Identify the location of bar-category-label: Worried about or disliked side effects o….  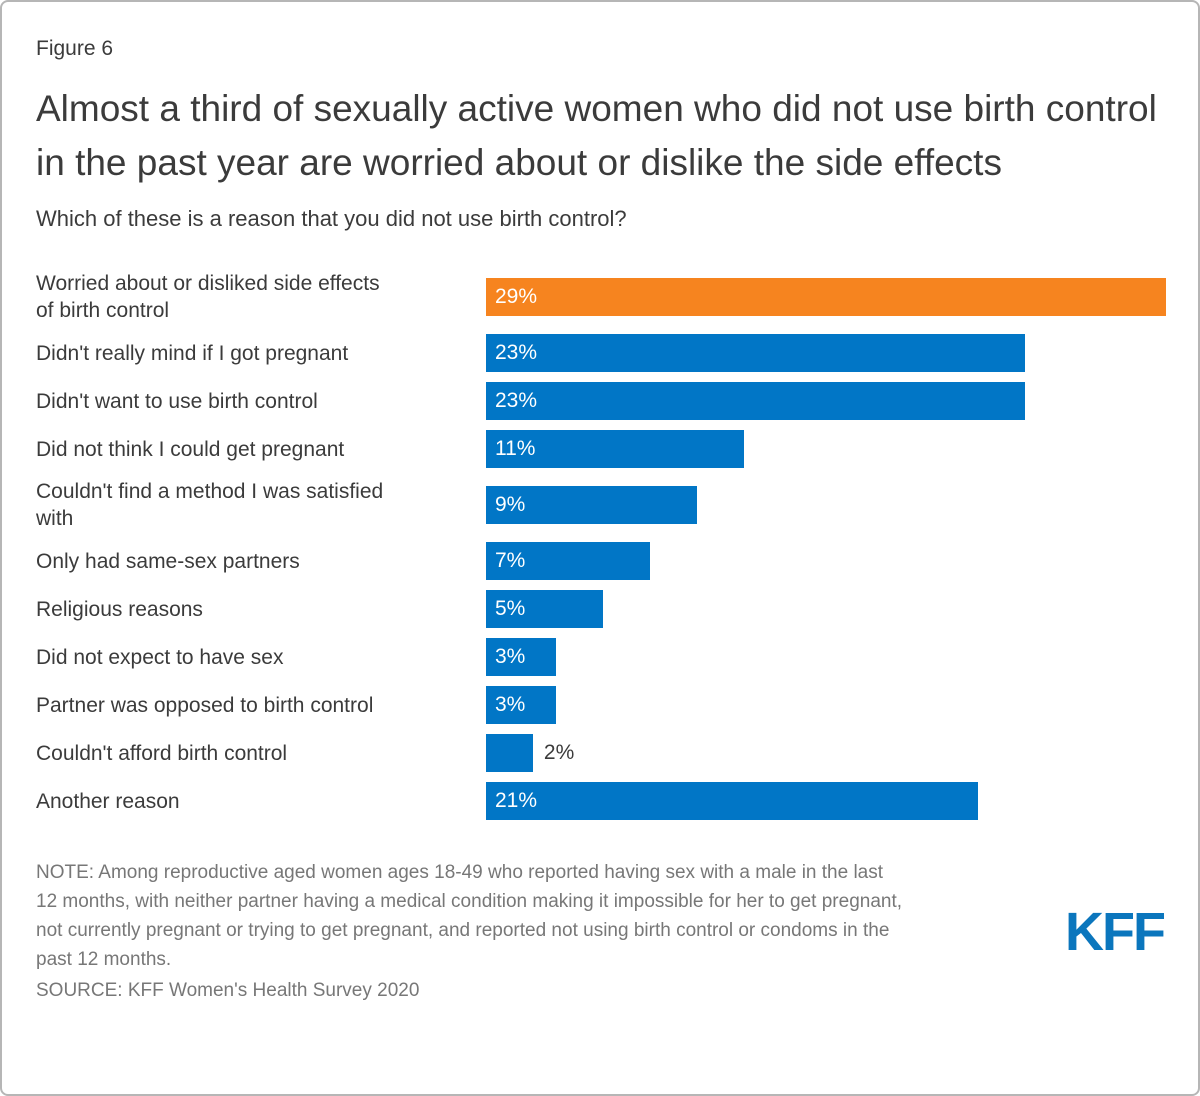
(208, 297).